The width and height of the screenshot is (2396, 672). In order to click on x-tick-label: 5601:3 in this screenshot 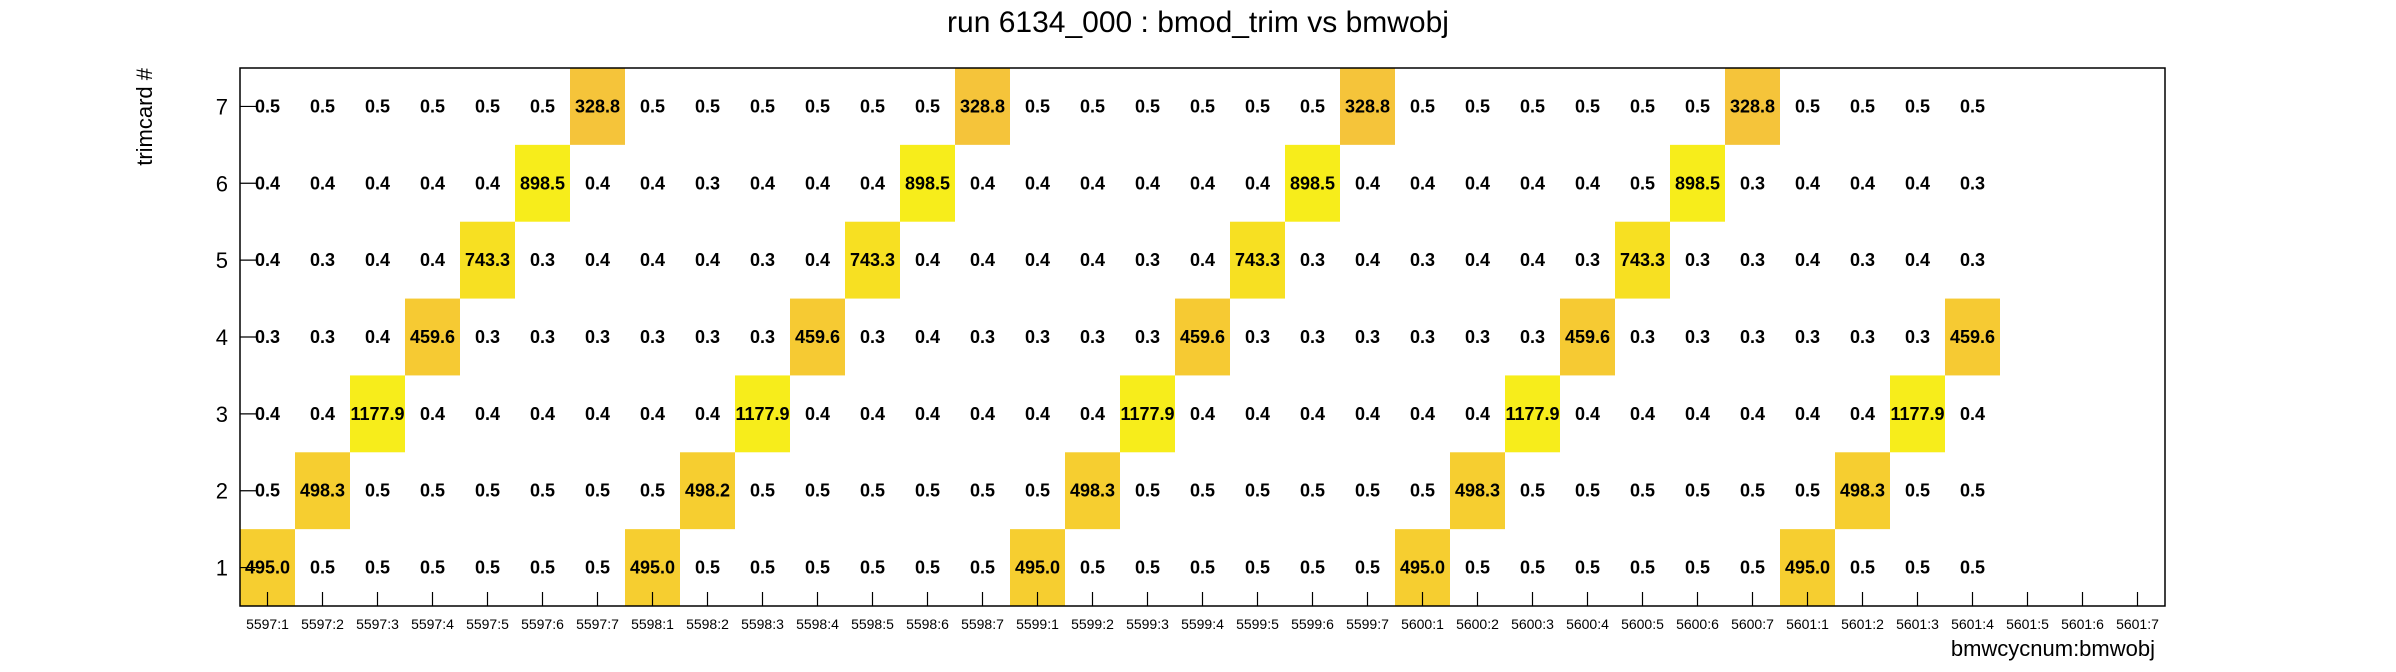, I will do `click(1917, 624)`.